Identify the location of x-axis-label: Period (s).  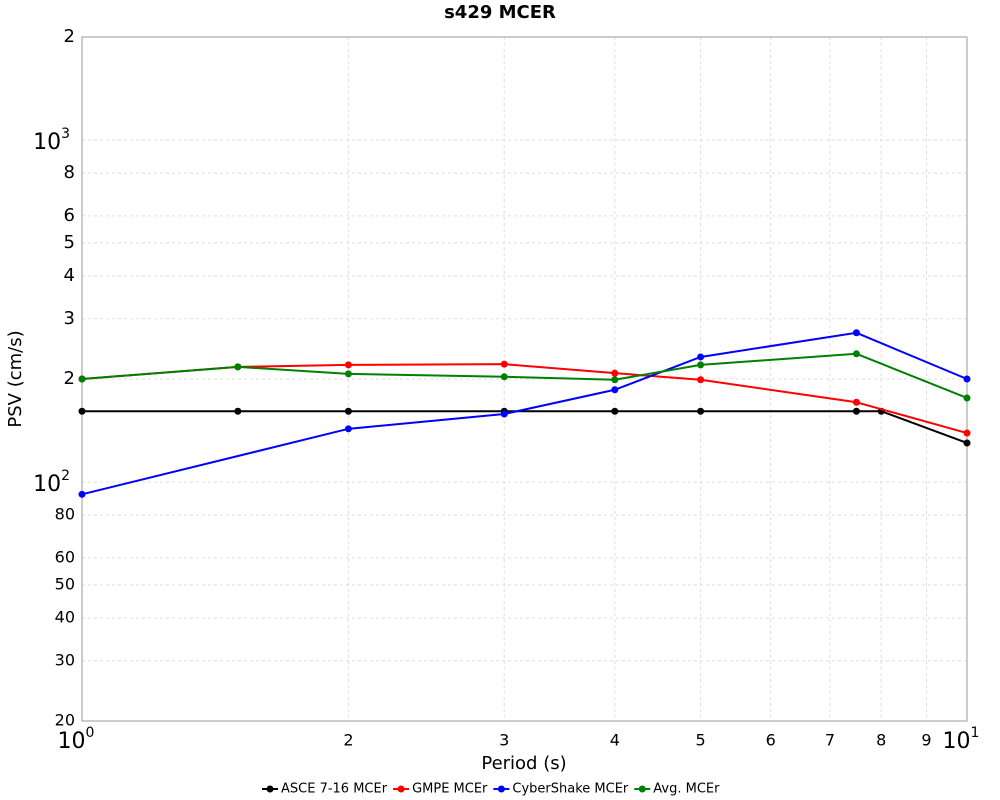
(523, 763).